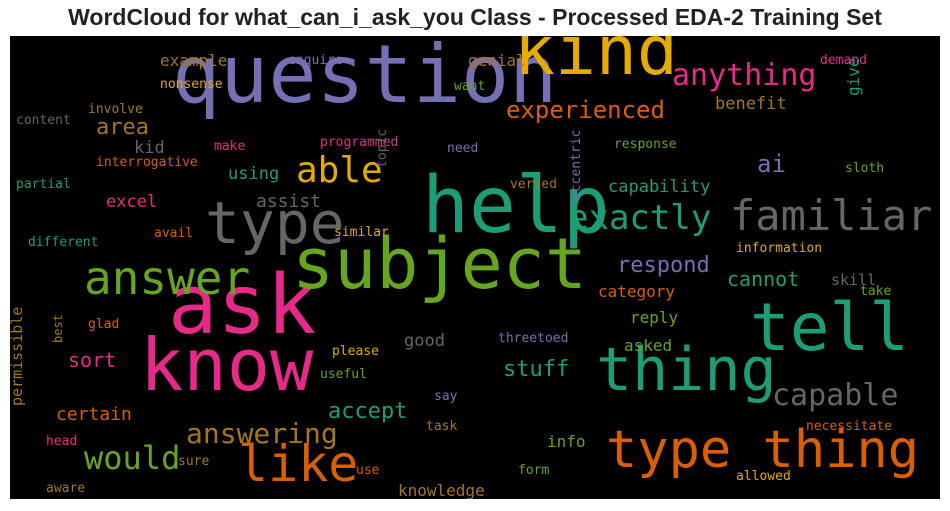 The width and height of the screenshot is (950, 511). Describe the element at coordinates (288, 201) in the screenshot. I see `word-assist: assist` at that location.